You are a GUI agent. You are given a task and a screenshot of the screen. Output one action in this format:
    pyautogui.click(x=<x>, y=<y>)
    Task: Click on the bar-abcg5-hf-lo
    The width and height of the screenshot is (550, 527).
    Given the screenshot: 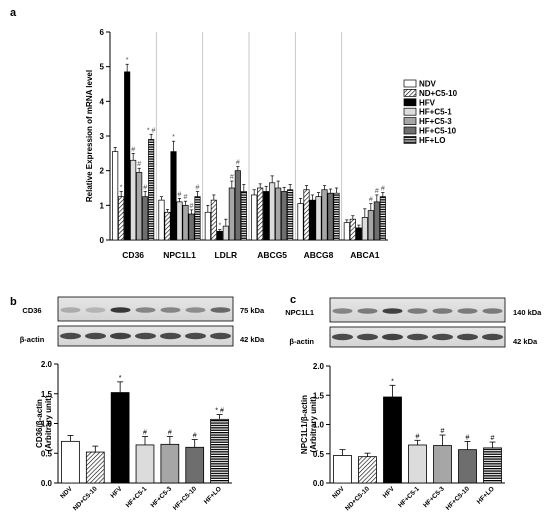 What is the action you would take?
    pyautogui.click(x=290, y=215)
    